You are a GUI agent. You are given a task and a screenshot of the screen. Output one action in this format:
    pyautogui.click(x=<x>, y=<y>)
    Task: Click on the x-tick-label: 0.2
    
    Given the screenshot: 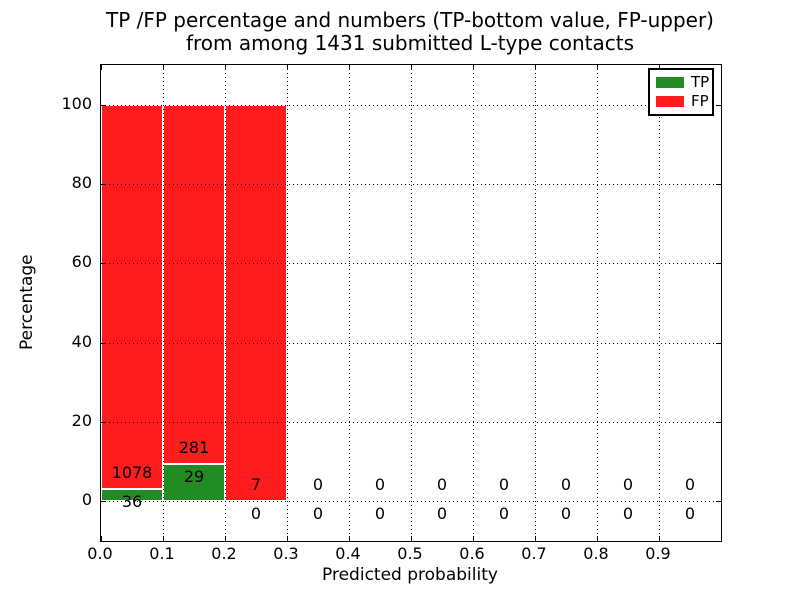 What is the action you would take?
    pyautogui.click(x=224, y=553)
    